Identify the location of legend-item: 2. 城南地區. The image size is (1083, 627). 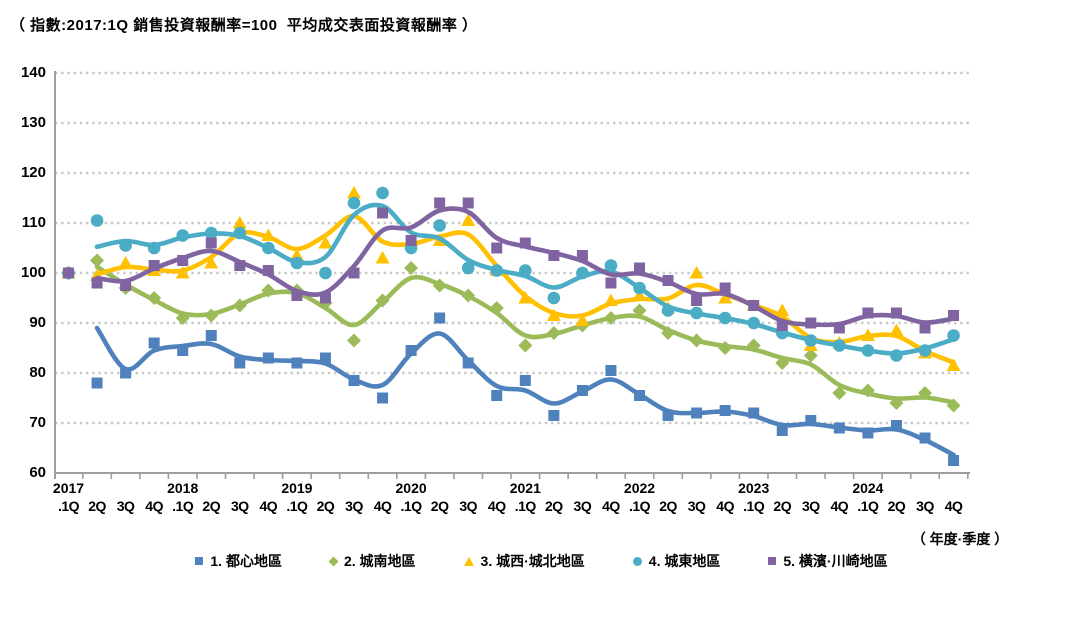
(372, 561).